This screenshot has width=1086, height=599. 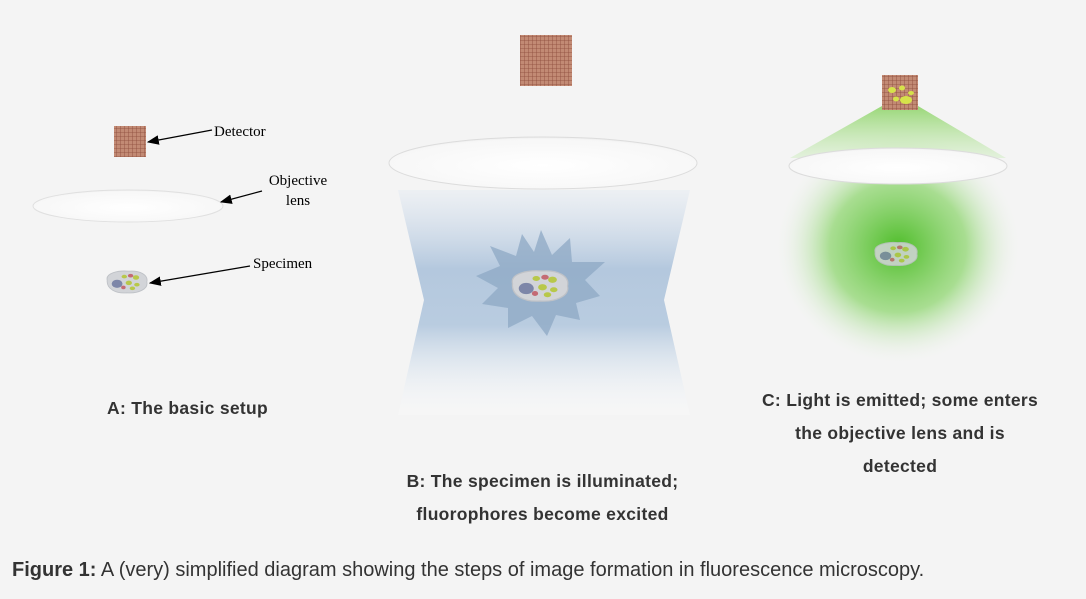 I want to click on caption-b-line1: B: The specimen is illuminated;, so click(x=542, y=481).